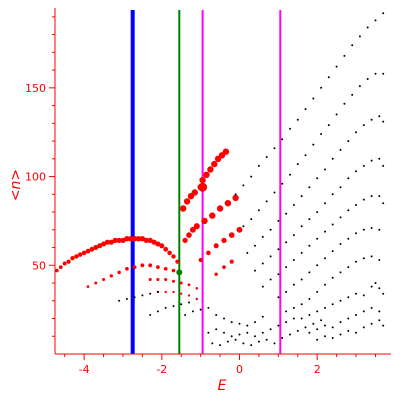 The width and height of the screenshot is (400, 400). Describe the element at coordinates (239, 369) in the screenshot. I see `x-tick-label-2: 0` at that location.